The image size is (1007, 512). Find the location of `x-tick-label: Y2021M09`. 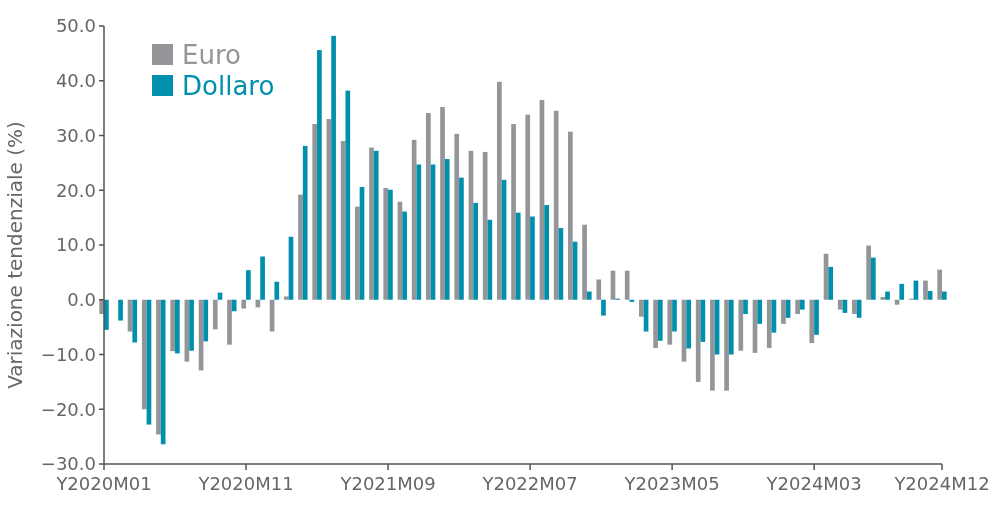

x-tick-label: Y2021M09 is located at coordinates (387, 483).